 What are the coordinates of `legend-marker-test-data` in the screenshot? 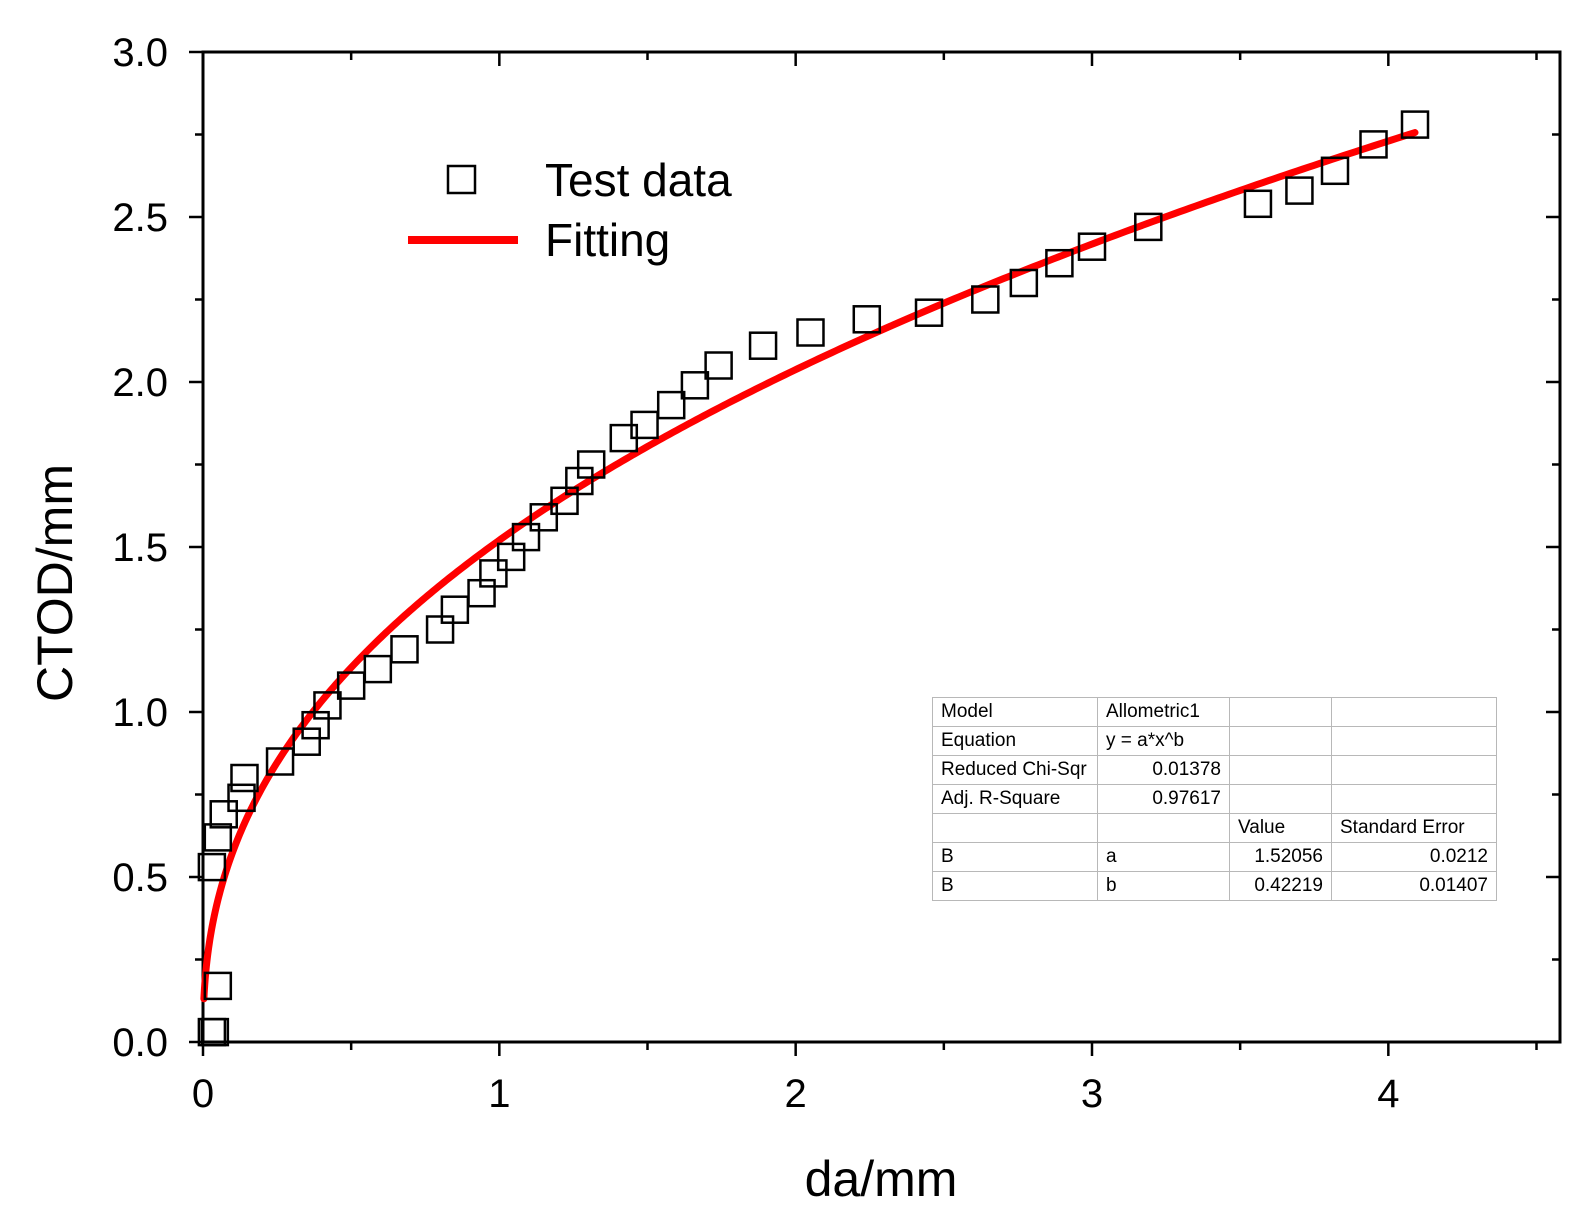 It's located at (461, 179).